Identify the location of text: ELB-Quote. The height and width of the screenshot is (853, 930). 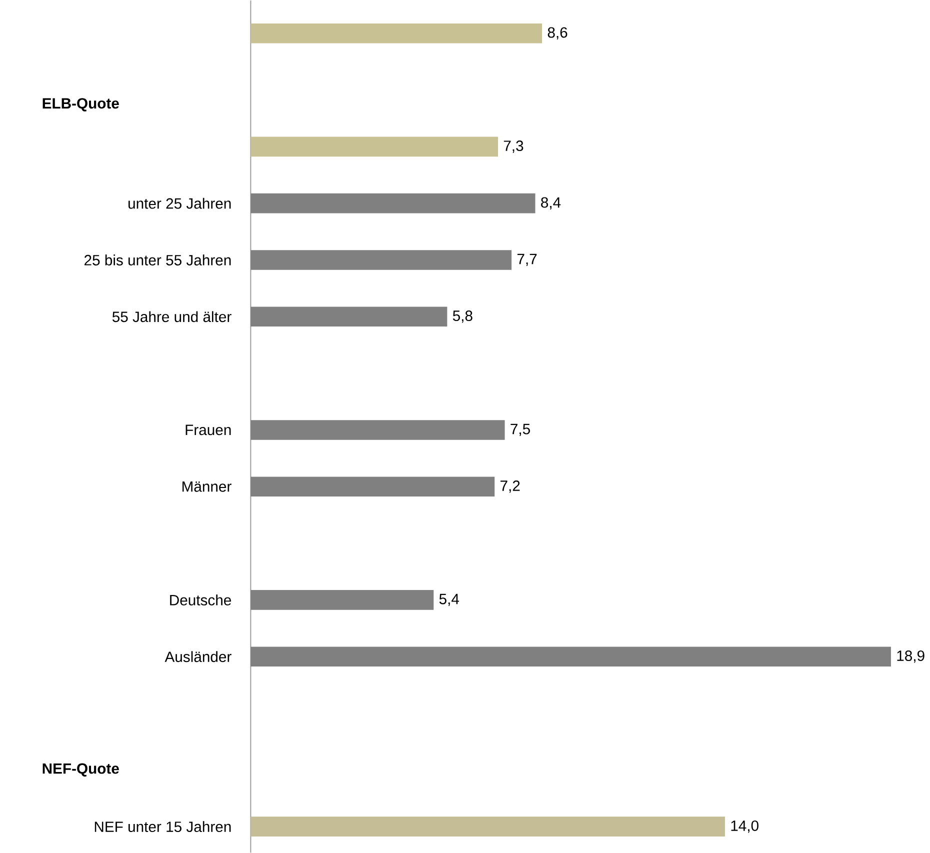
(80, 105).